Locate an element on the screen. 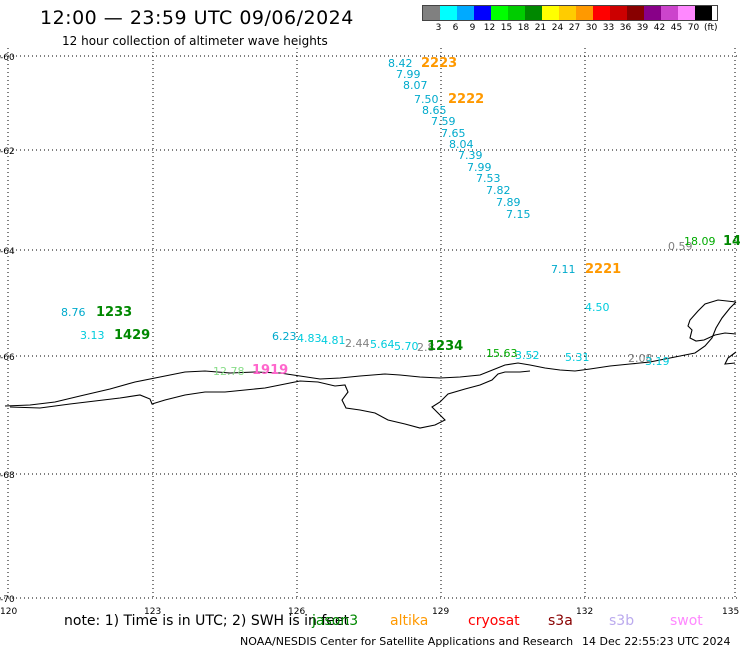 This screenshot has height=650, width=740. coastline-east is located at coordinates (712, 320).